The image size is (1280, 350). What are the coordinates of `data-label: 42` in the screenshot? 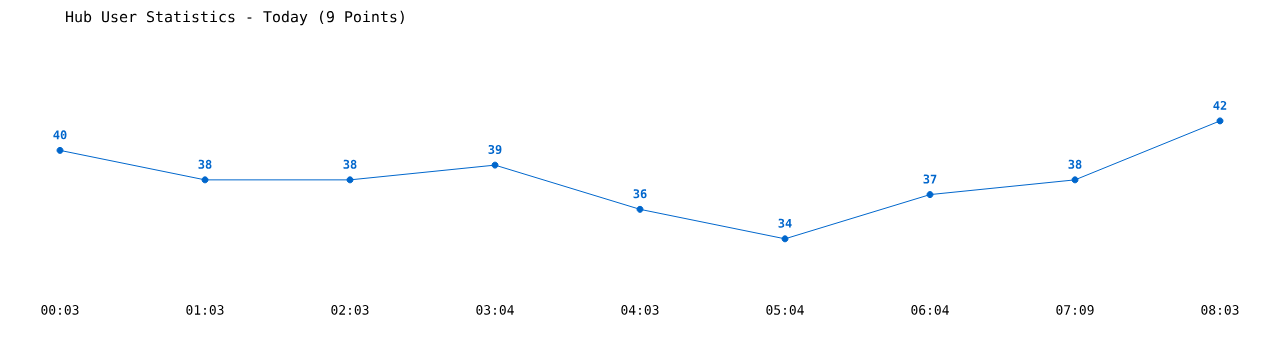 It's located at (1220, 105).